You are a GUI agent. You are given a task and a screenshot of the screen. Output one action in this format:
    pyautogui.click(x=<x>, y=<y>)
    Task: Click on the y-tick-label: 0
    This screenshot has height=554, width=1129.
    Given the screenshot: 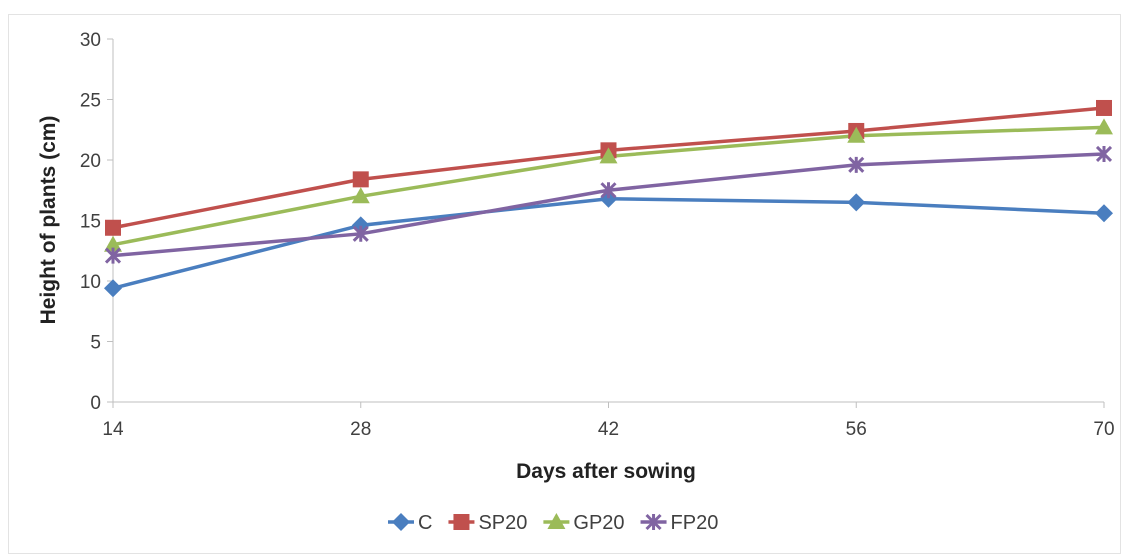 What is the action you would take?
    pyautogui.click(x=95, y=403)
    